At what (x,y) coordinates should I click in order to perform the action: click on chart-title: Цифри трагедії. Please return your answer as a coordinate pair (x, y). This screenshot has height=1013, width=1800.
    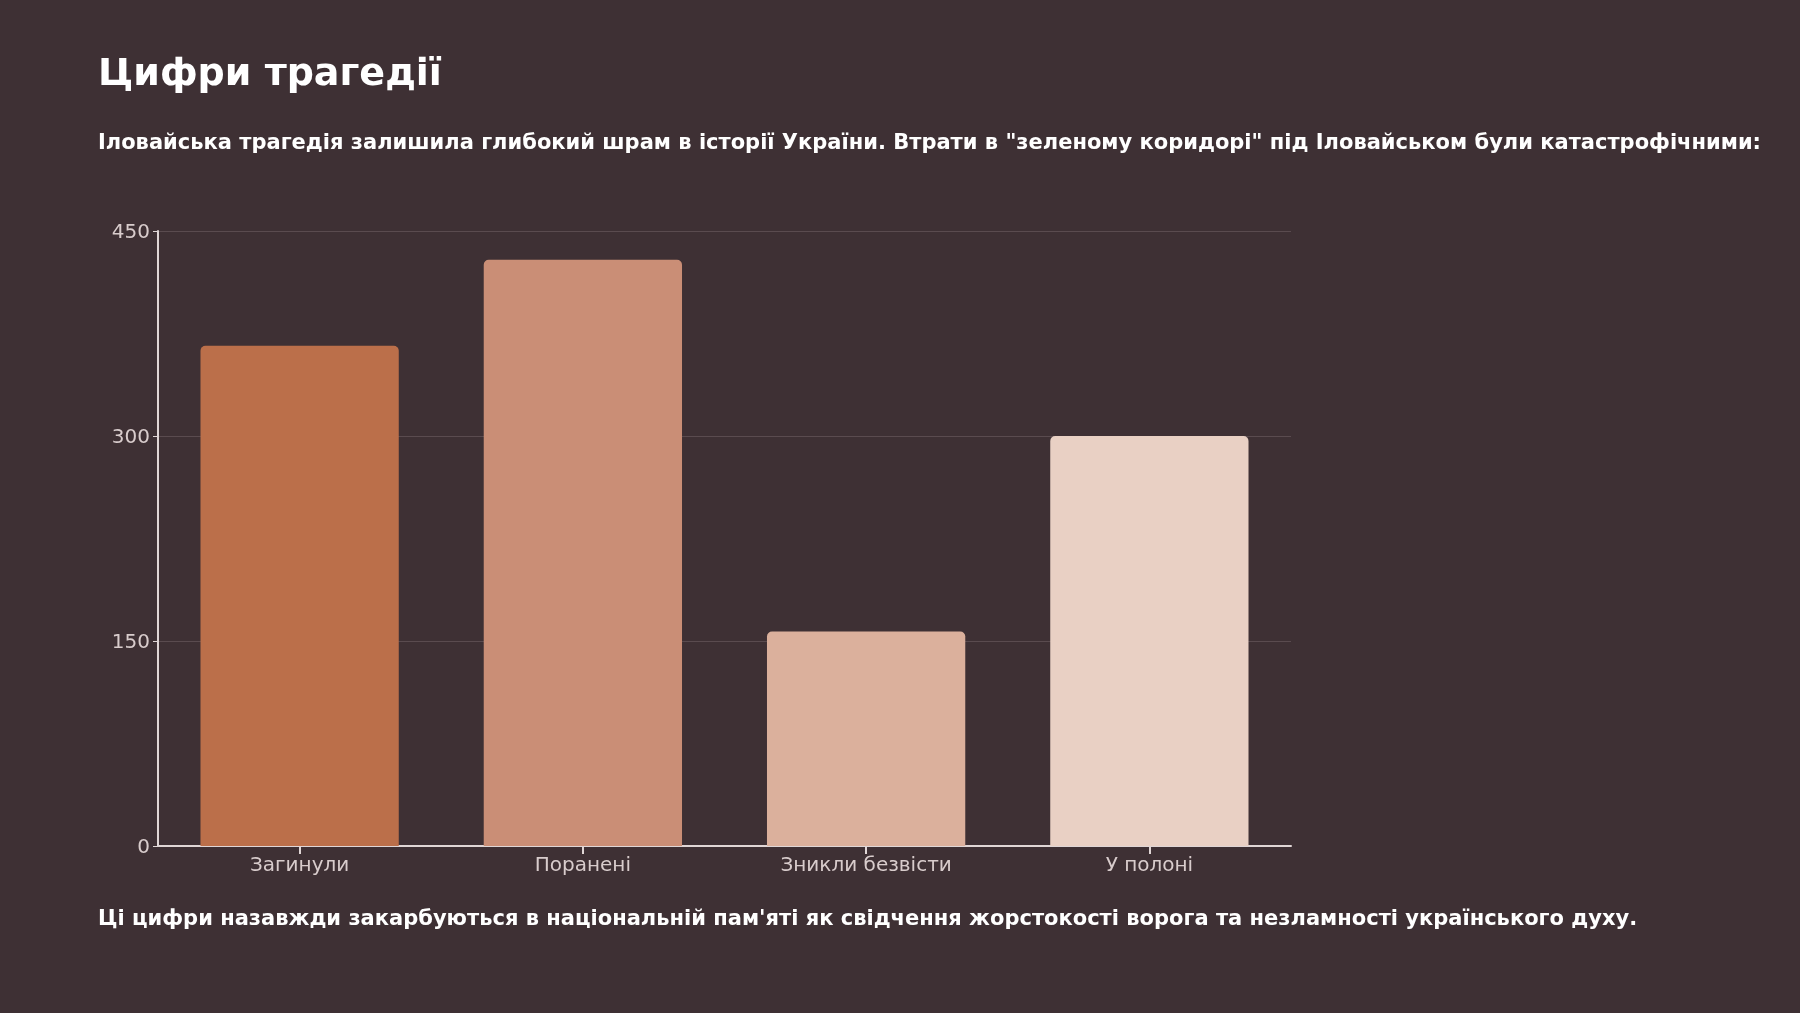
    Looking at the image, I should click on (270, 72).